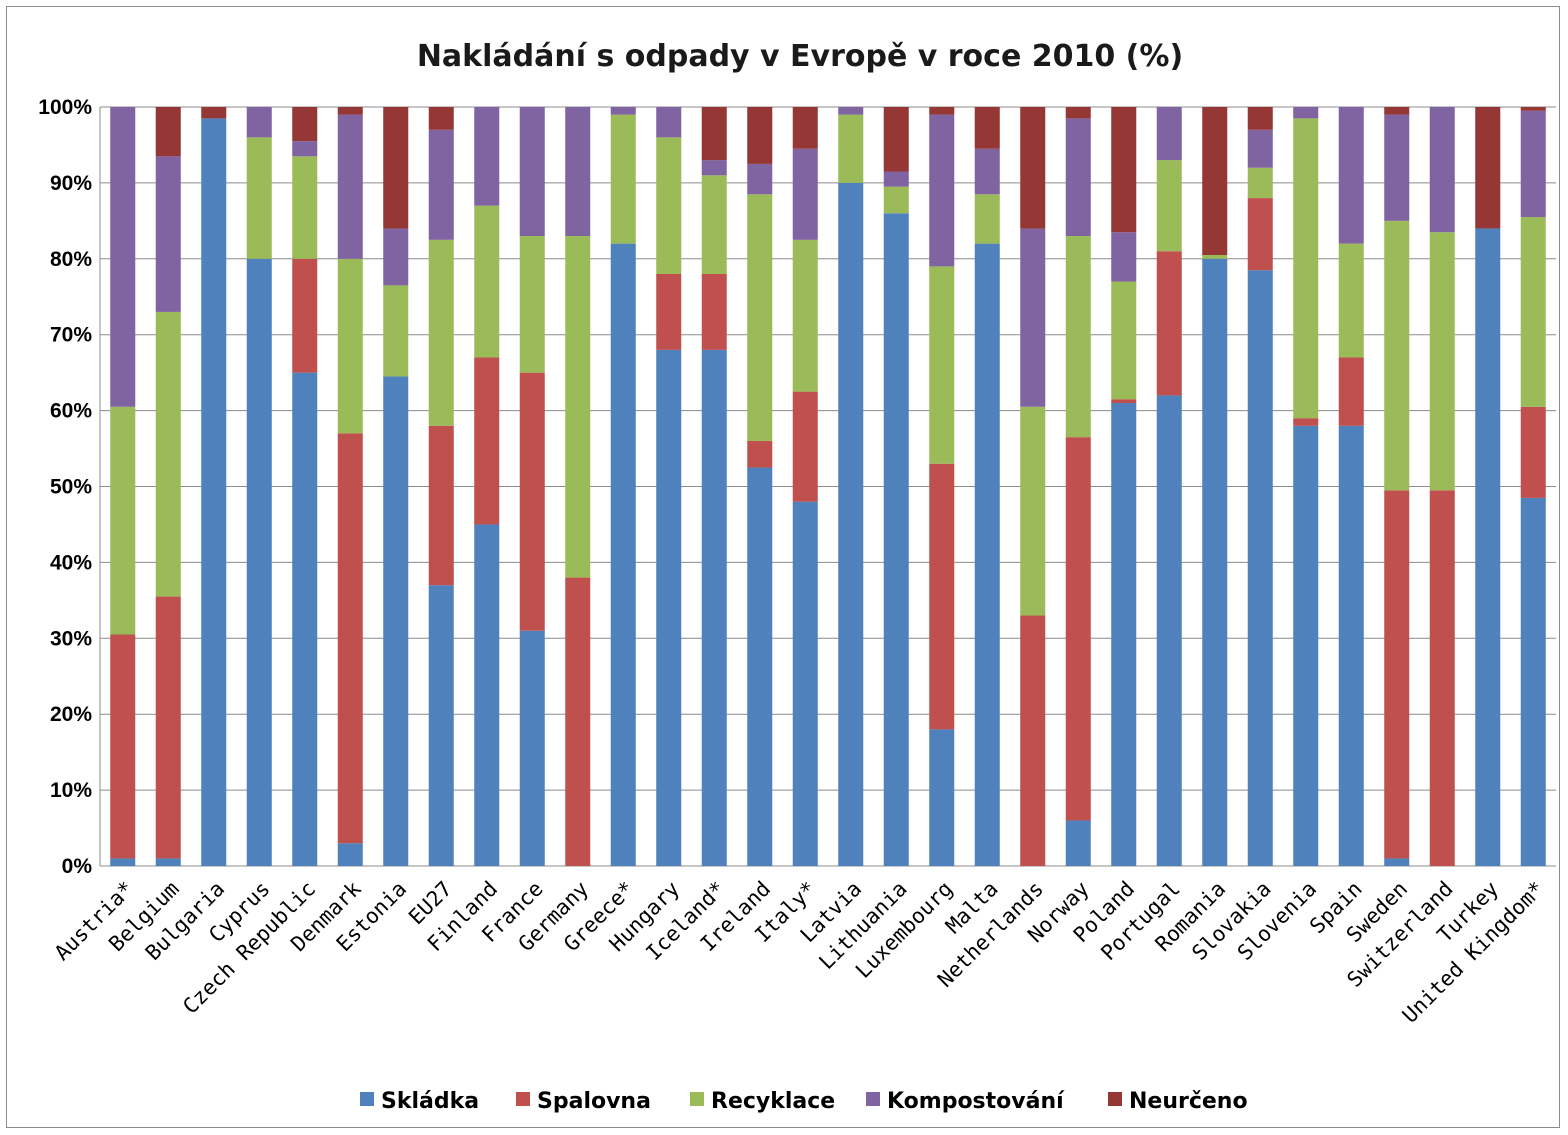 This screenshot has width=1568, height=1135. What do you see at coordinates (71, 638) in the screenshot?
I see `y-tick-label: 30%` at bounding box center [71, 638].